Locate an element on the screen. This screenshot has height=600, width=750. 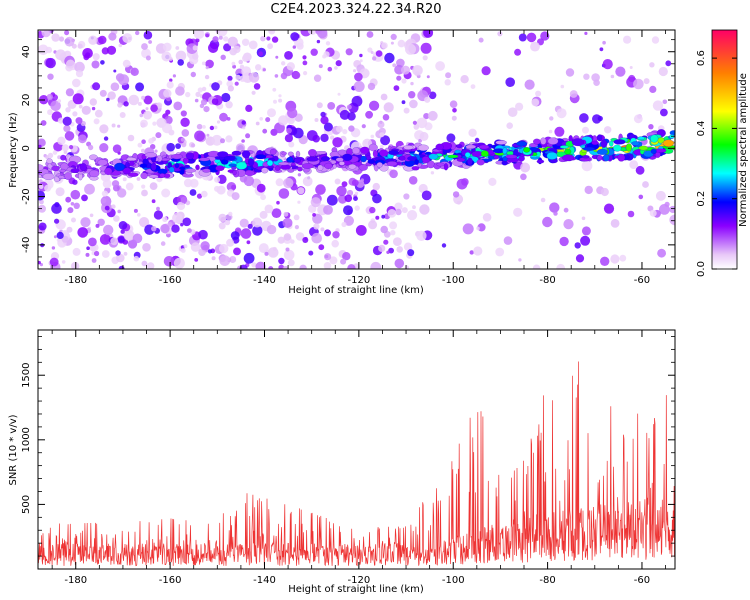
snr-x-label: Height of straight line (km) is located at coordinates (356, 589).